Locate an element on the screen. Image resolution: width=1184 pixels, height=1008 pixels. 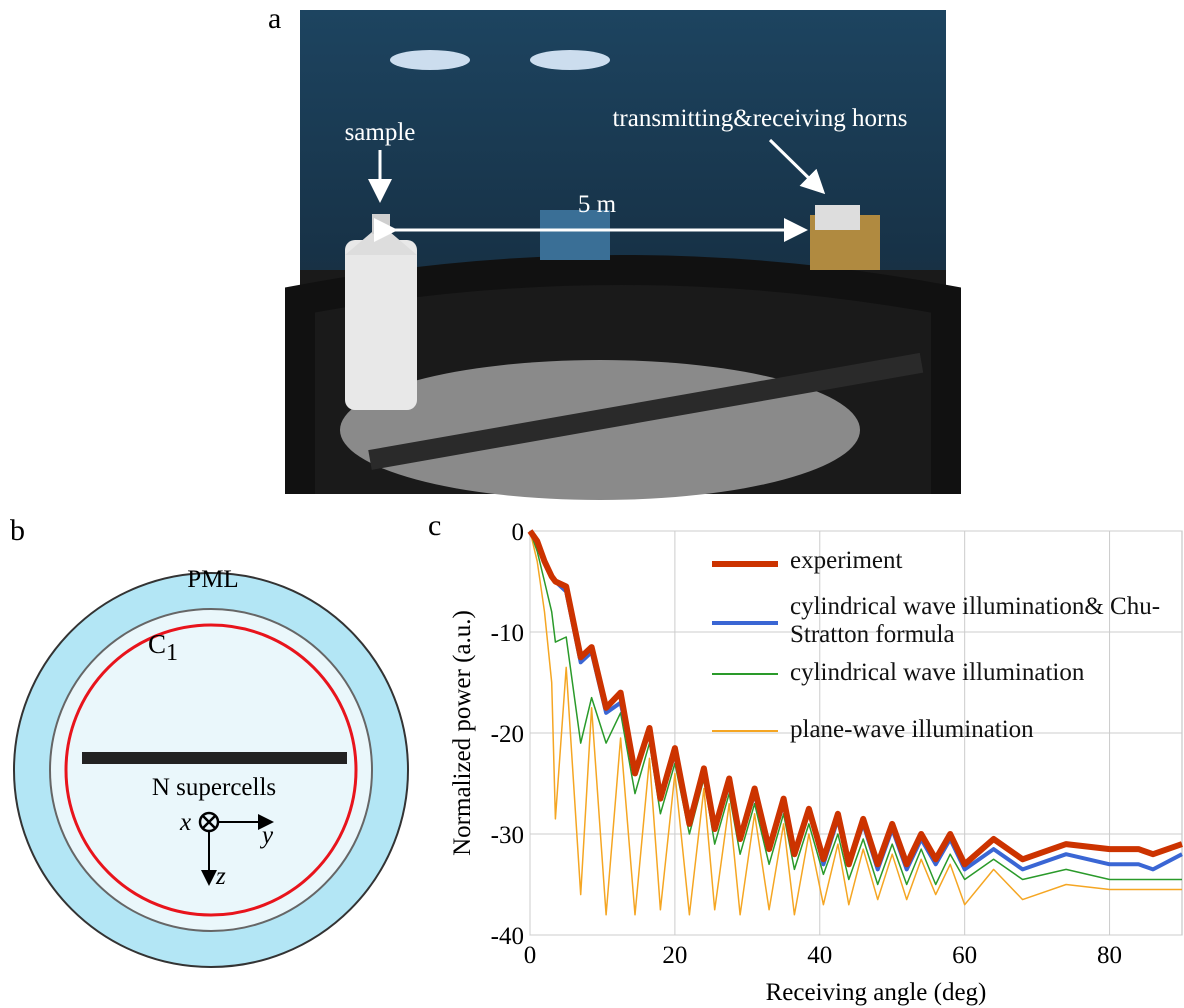
domain is located at coordinates (211, 770).